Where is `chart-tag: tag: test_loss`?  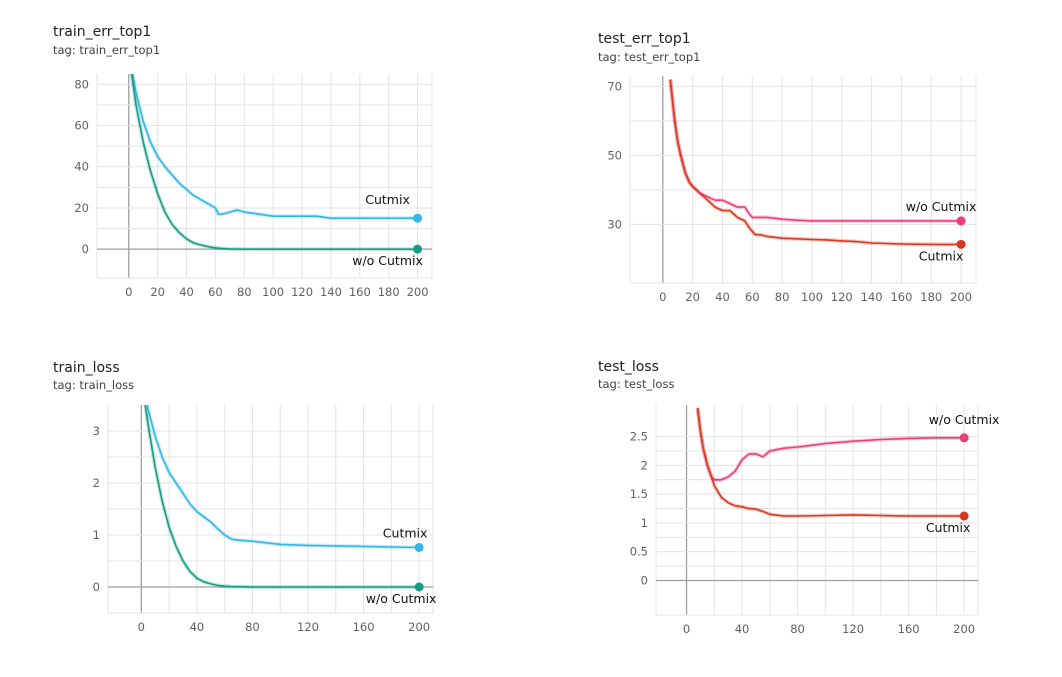
chart-tag: tag: test_loss is located at coordinates (636, 384).